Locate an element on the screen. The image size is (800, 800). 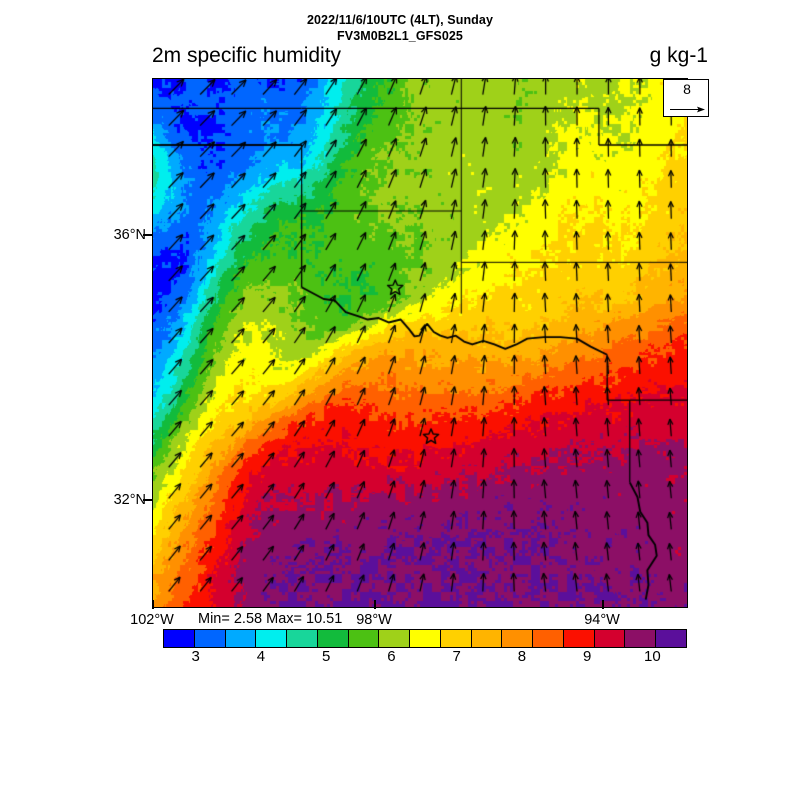
lat-label-36n: 36°N is located at coordinates (129, 235).